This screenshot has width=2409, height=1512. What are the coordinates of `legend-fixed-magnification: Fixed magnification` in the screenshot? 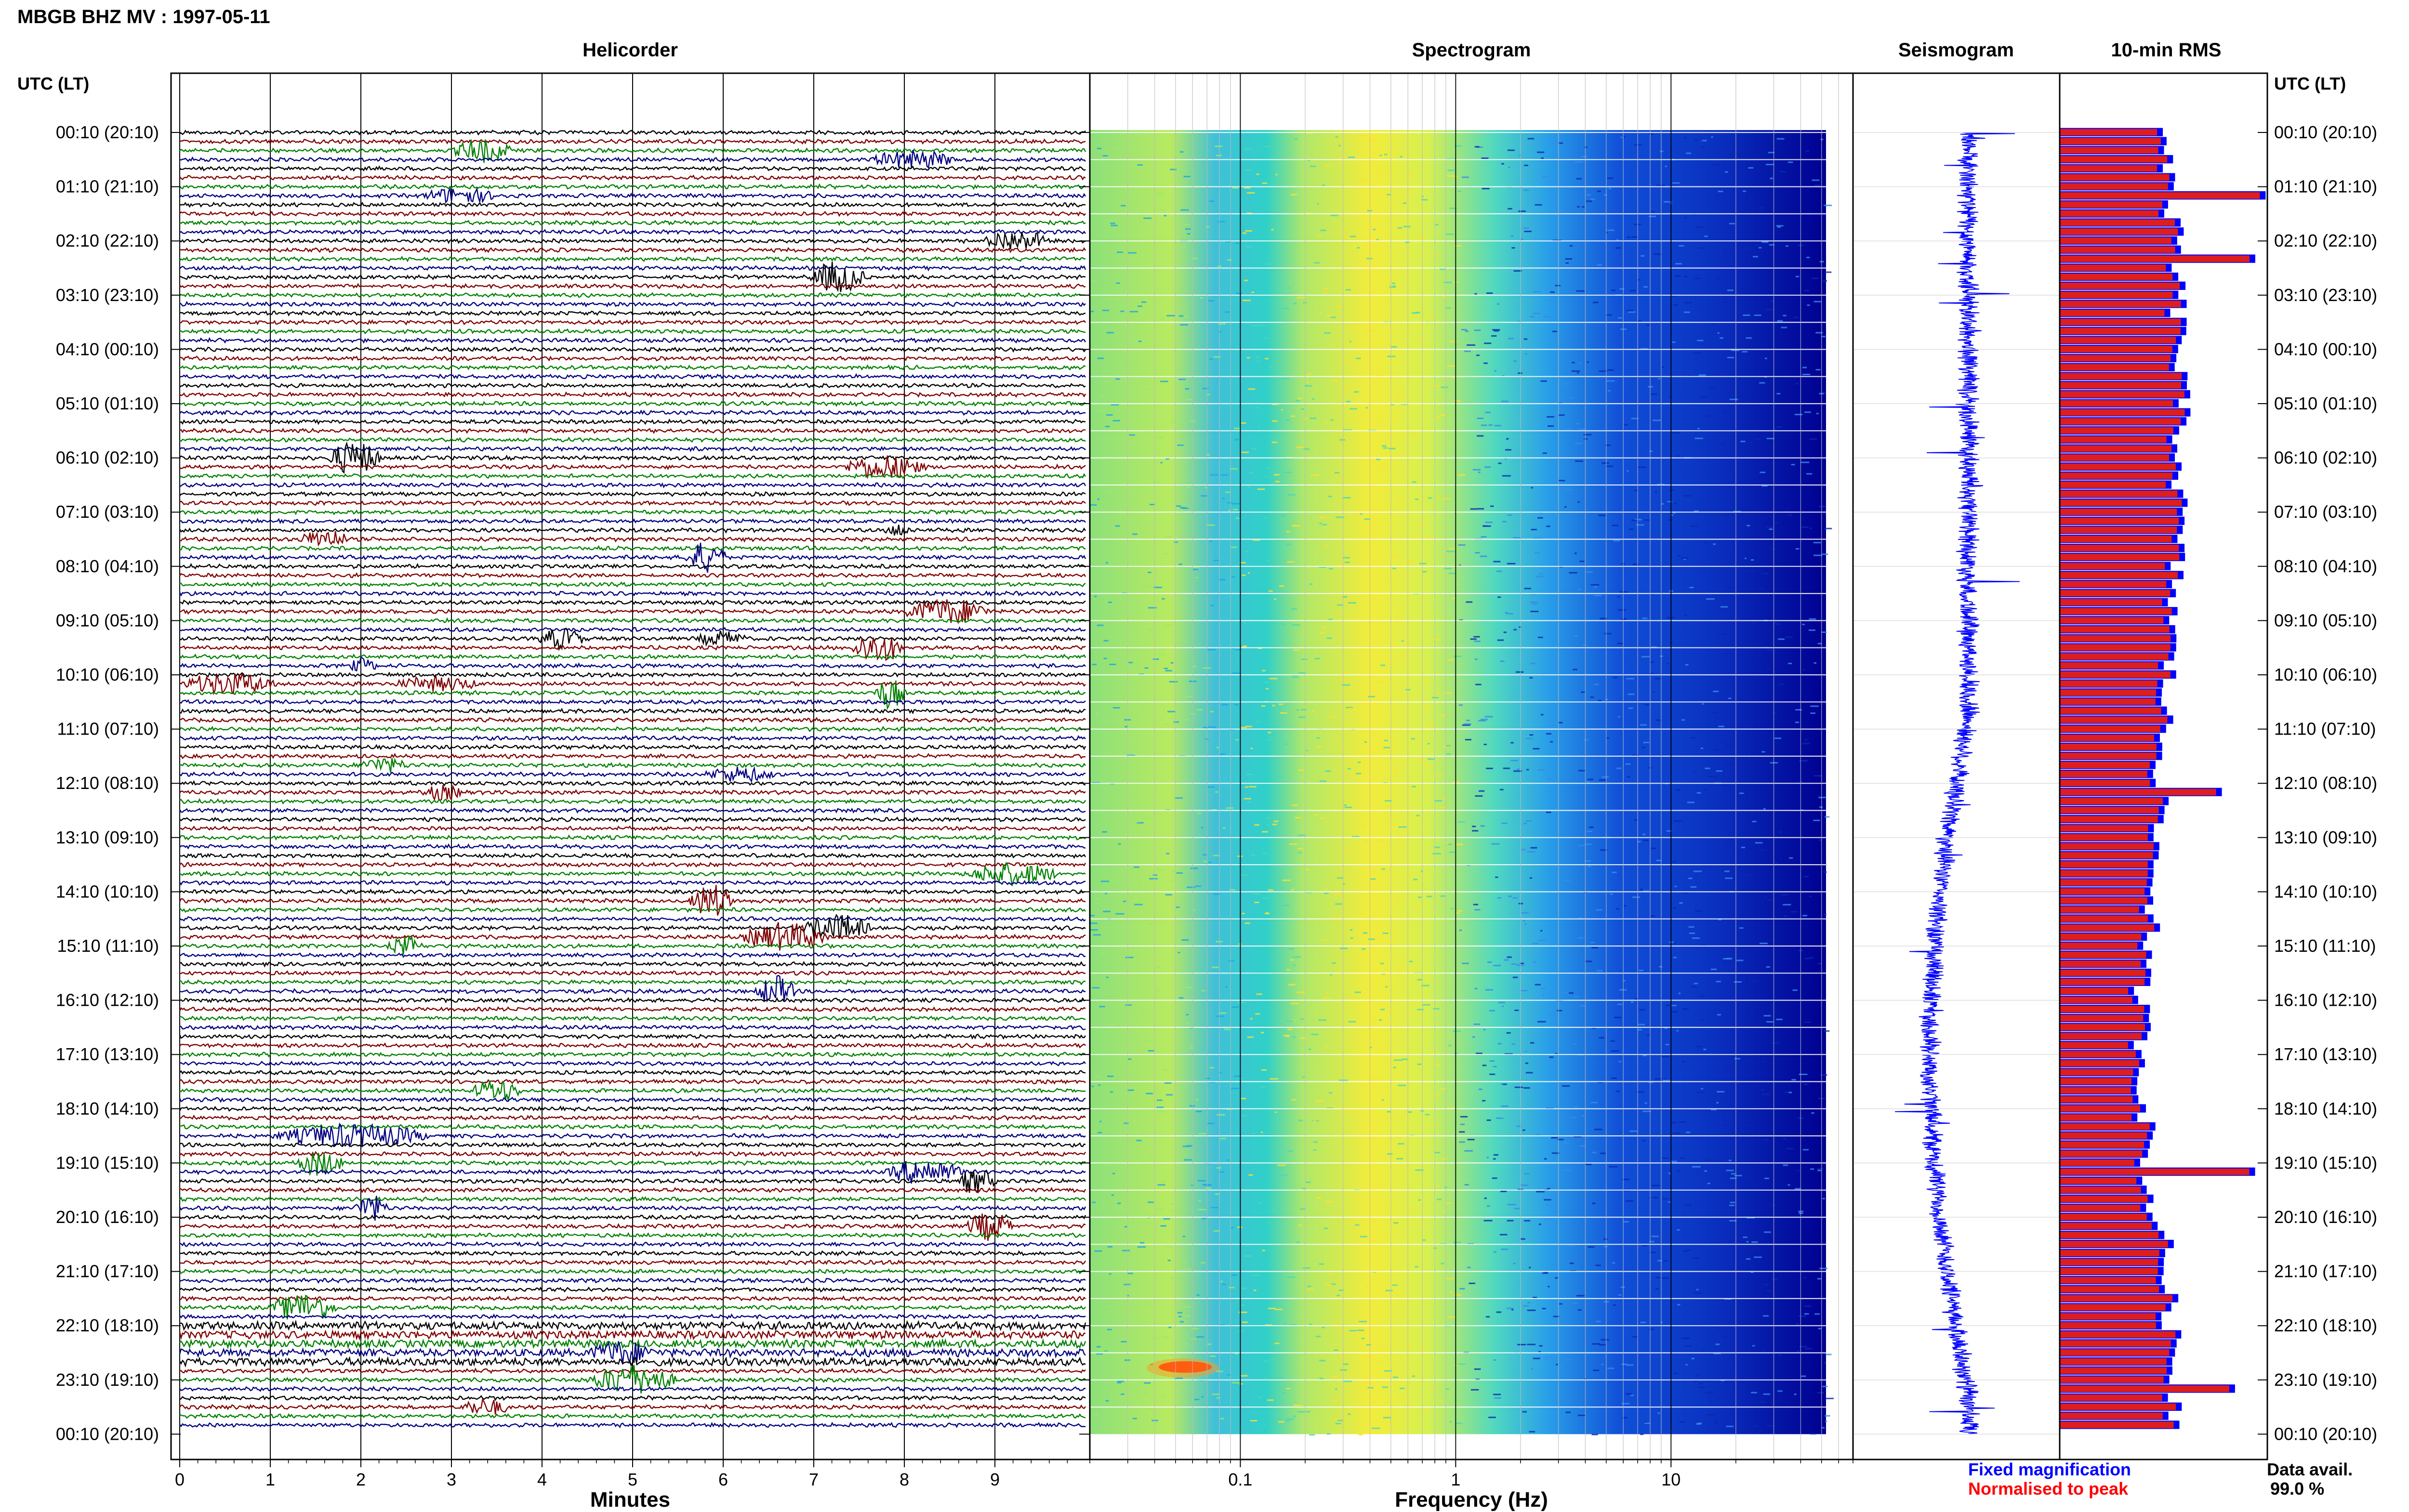 It's located at (2049, 1469).